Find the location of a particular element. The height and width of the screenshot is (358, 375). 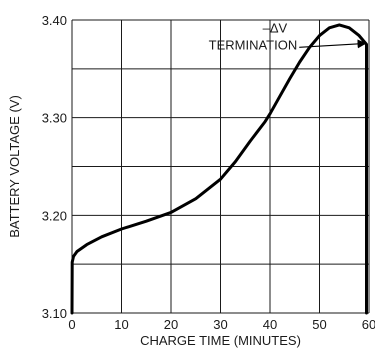

y-tick-label: 3.20 is located at coordinates (54, 215).